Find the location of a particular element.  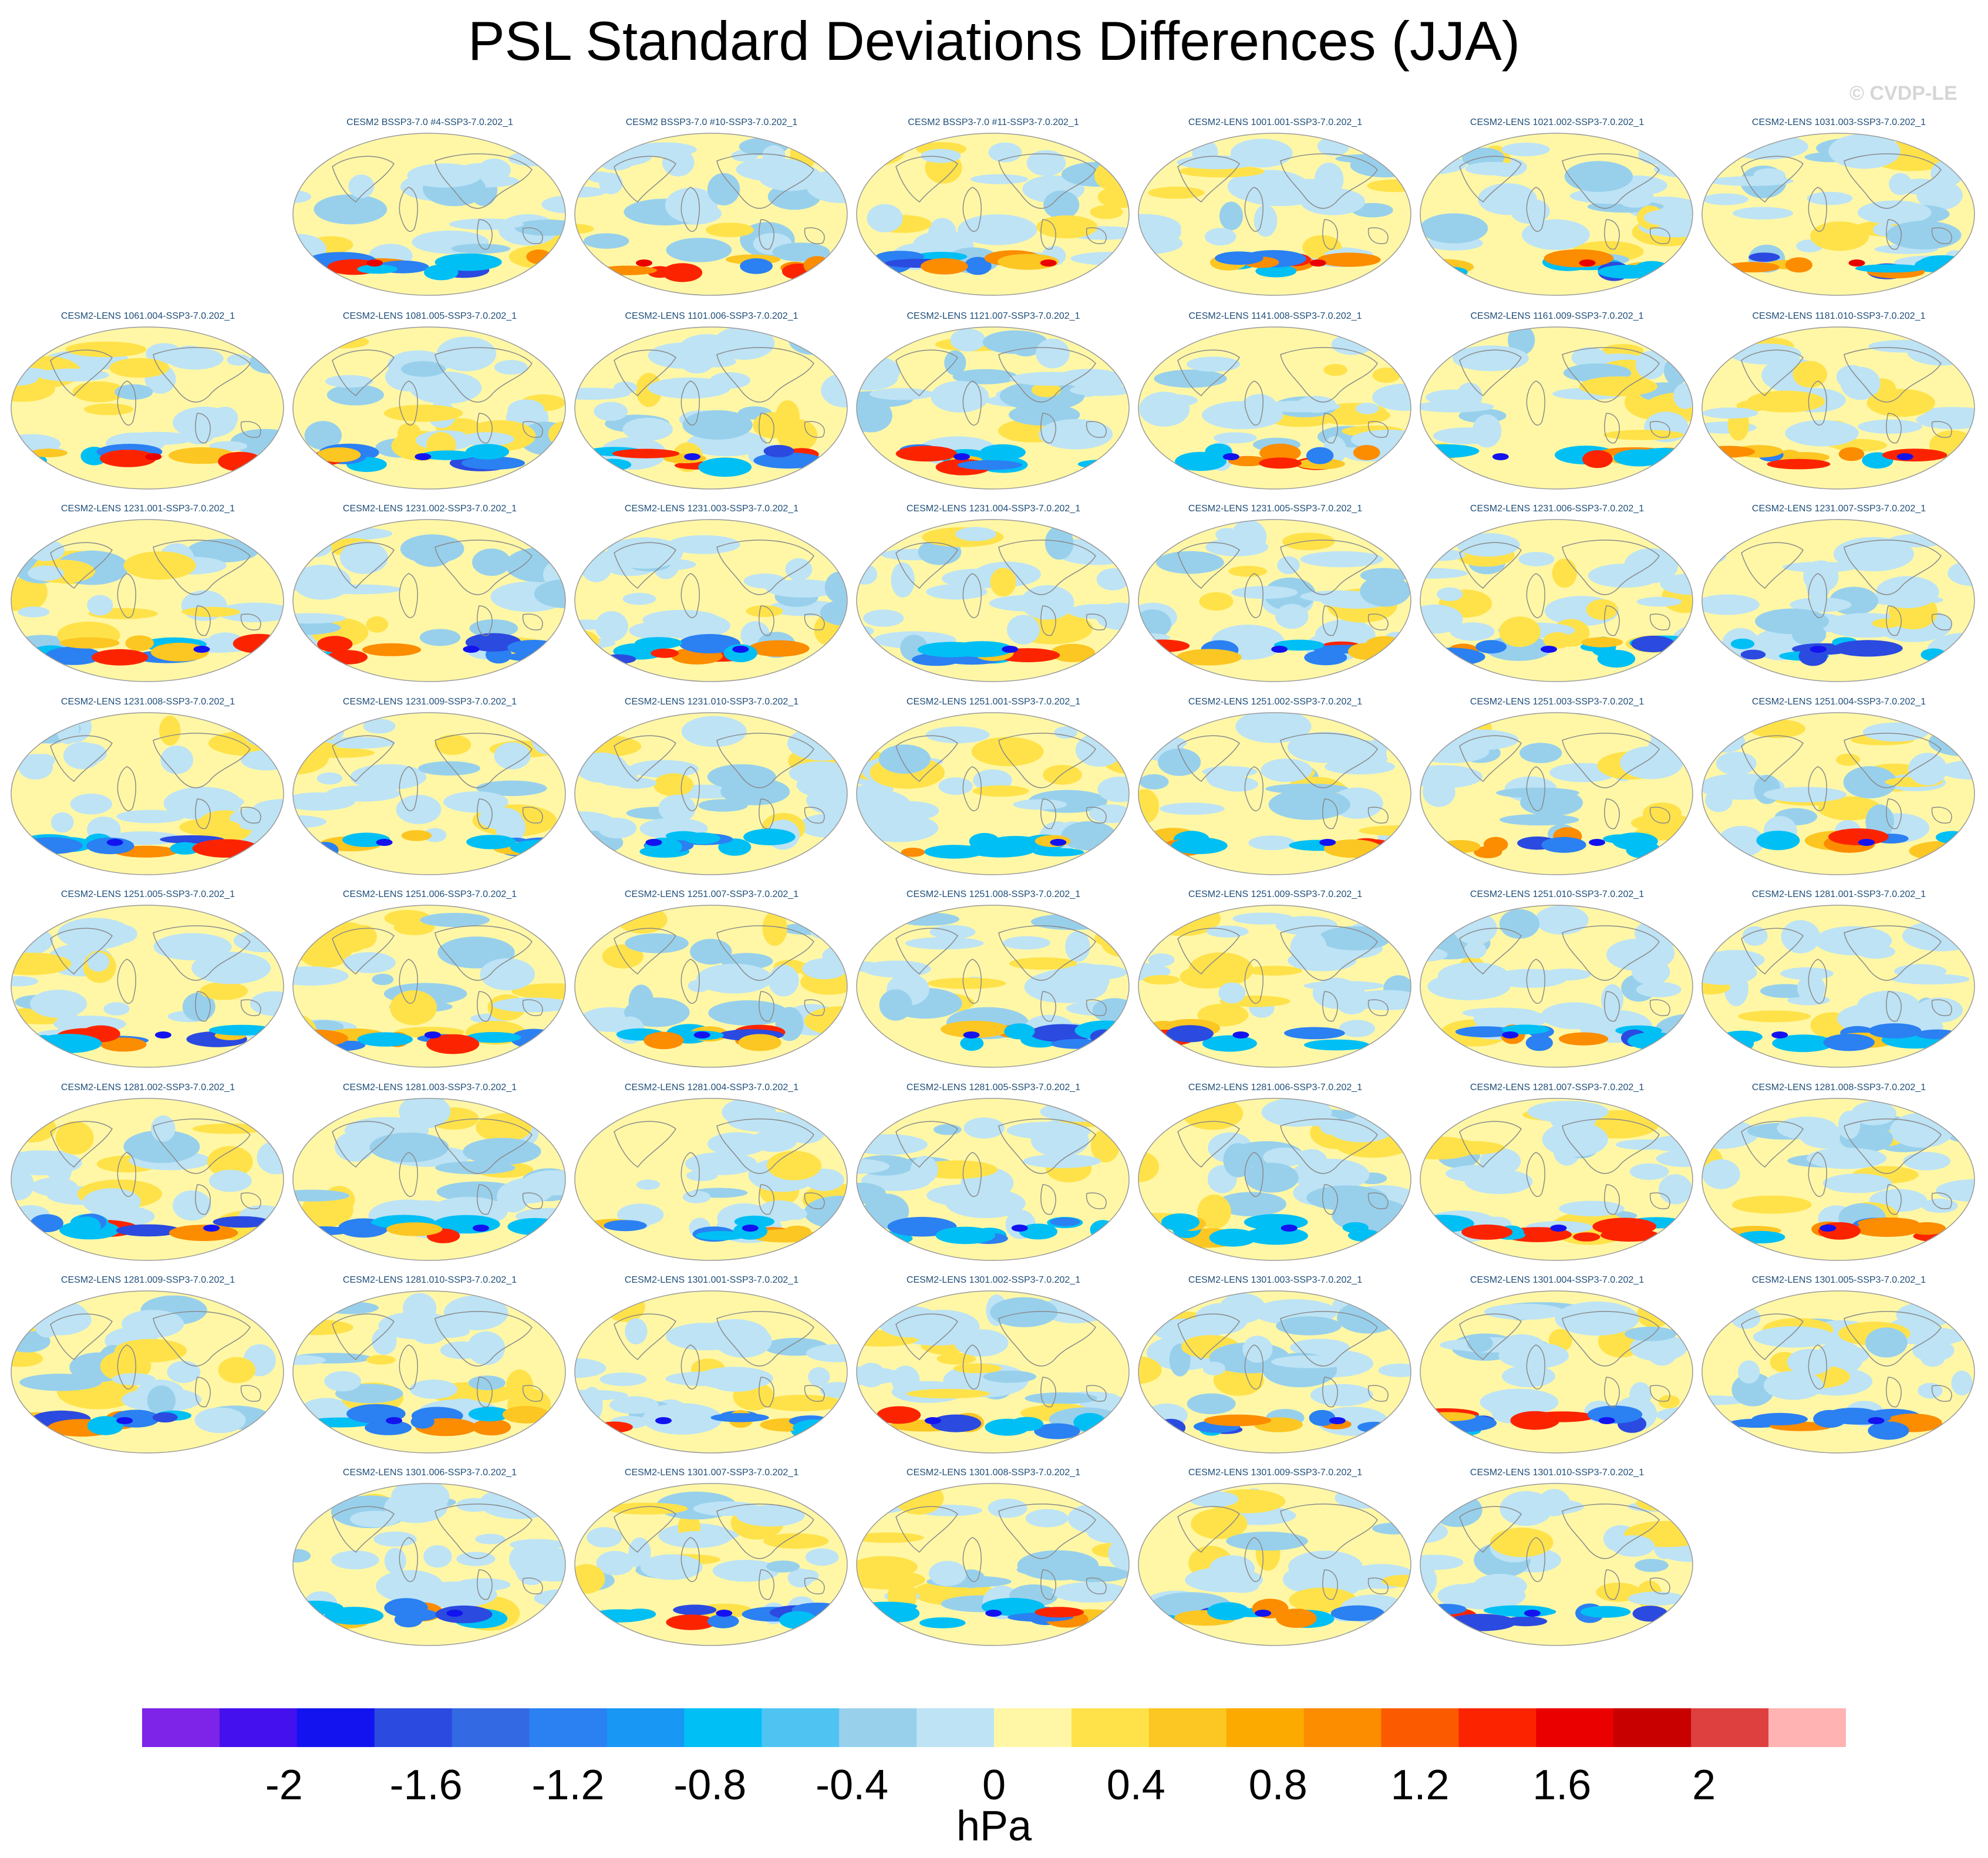

panel-title: CESM2-LENS 1301.006-SSP3-7.0.202_1 is located at coordinates (430, 1473).